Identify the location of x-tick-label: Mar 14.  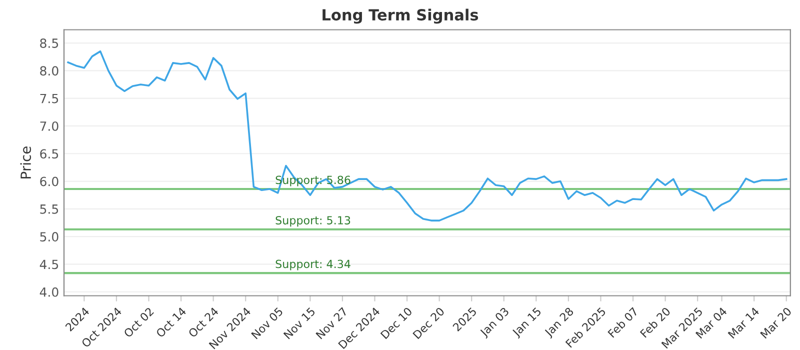
(744, 322).